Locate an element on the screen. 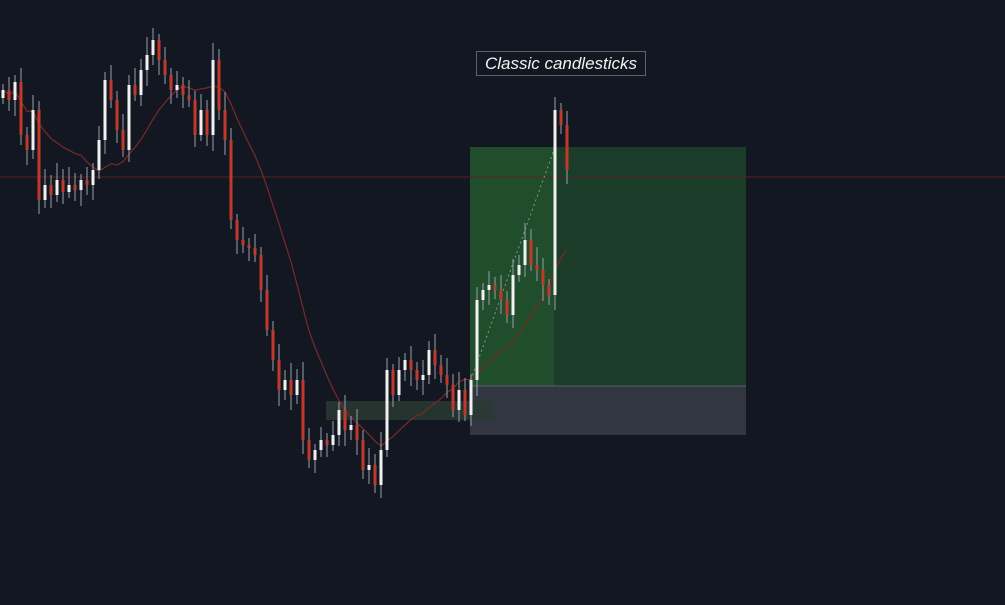 The image size is (1005, 605). stop-zone is located at coordinates (608, 410).